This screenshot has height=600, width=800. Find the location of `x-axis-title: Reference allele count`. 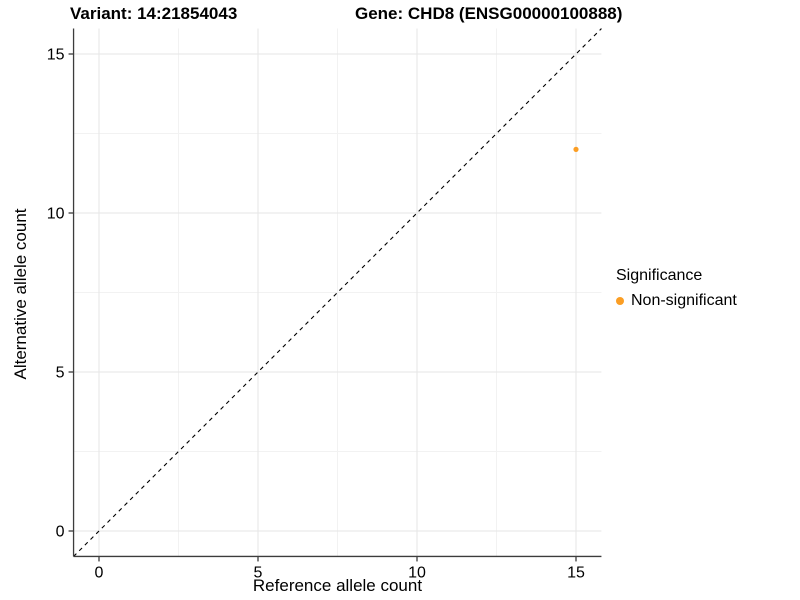

x-axis-title: Reference allele count is located at coordinates (337, 585).